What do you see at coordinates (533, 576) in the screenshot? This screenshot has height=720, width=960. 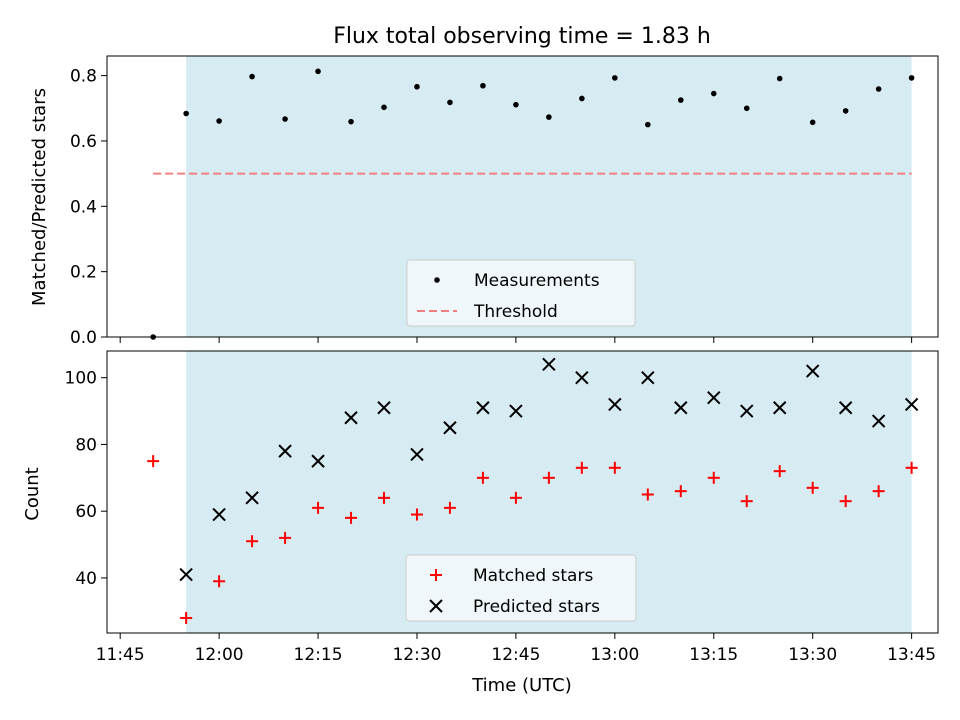 I see `legend-label: Matched stars` at bounding box center [533, 576].